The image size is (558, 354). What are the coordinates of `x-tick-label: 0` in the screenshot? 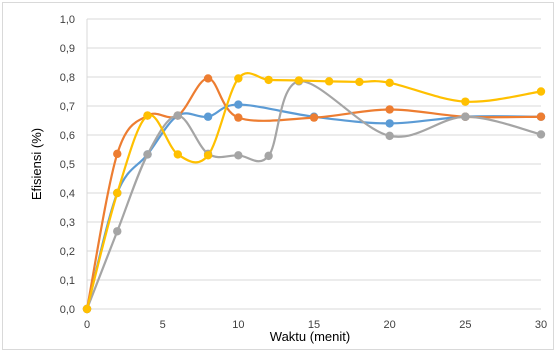 It's located at (87, 325).